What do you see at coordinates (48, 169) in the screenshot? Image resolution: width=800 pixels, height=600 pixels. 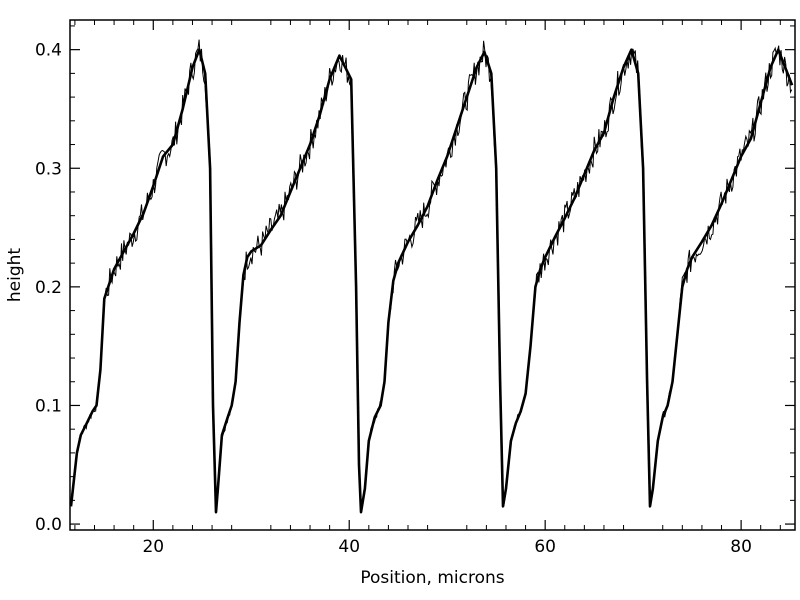 I see `y-tick-label: 0.3` at bounding box center [48, 169].